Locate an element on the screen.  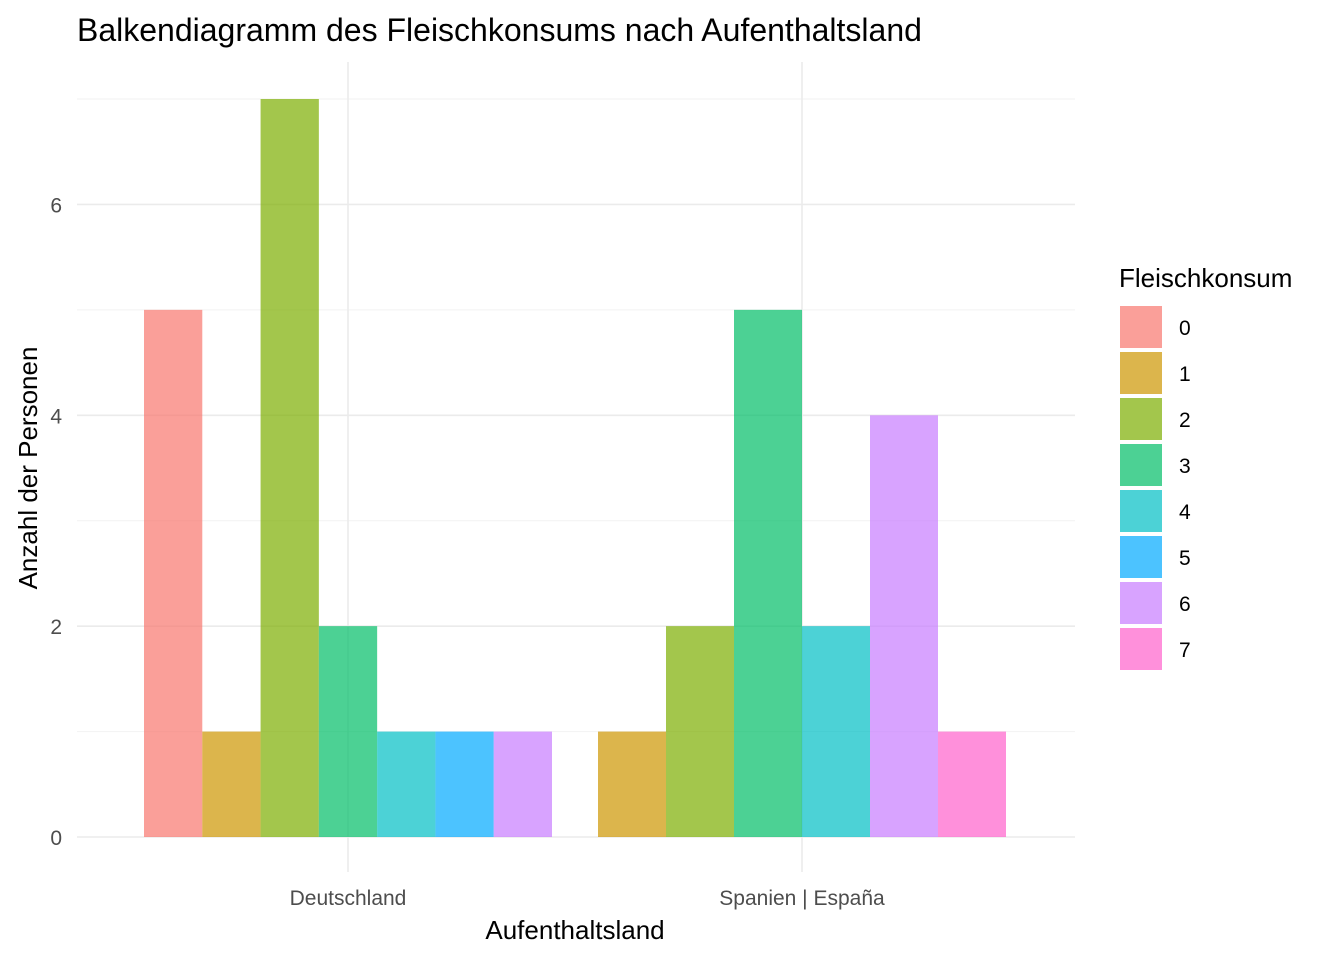
legend-label-3: 3 is located at coordinates (1185, 466).